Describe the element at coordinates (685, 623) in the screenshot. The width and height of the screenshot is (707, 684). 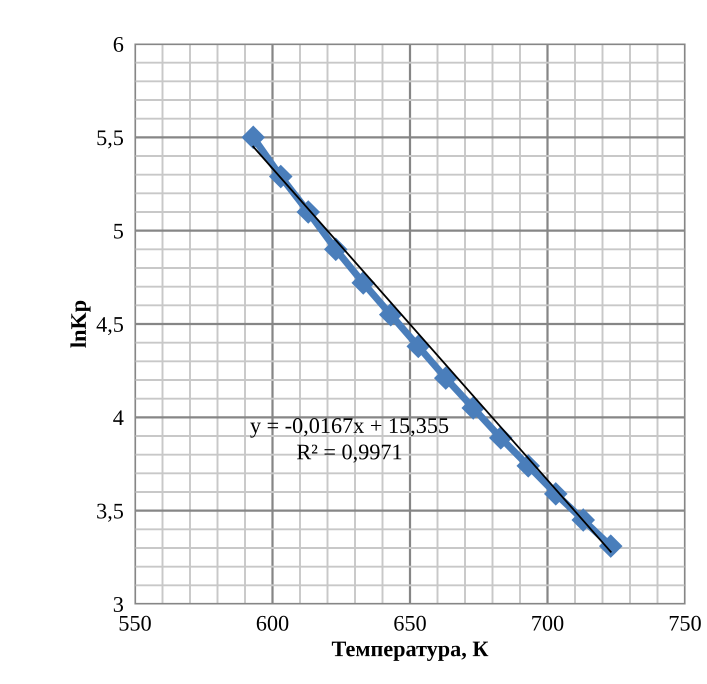
I see `x-tick-label: 750` at that location.